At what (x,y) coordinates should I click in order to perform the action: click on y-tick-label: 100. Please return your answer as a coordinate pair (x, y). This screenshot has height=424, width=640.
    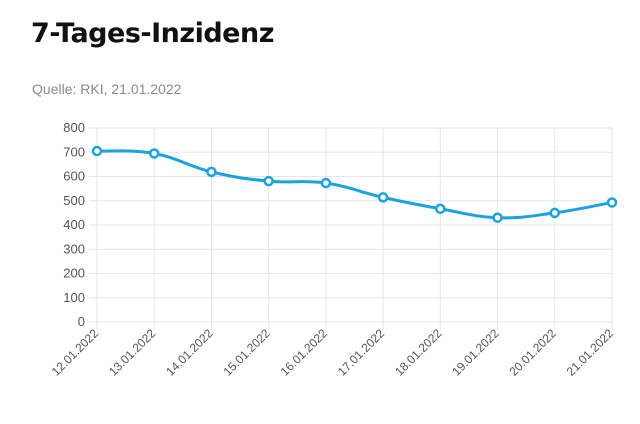
    Looking at the image, I should click on (74, 297).